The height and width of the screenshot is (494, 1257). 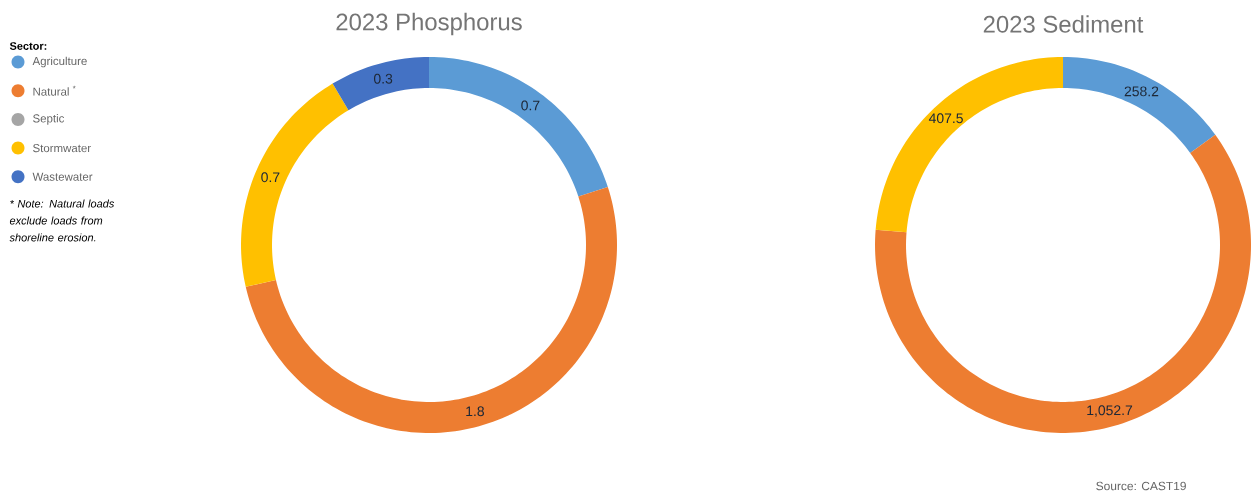 What do you see at coordinates (54, 90) in the screenshot?
I see `legend-label: Natural $^{*}$` at bounding box center [54, 90].